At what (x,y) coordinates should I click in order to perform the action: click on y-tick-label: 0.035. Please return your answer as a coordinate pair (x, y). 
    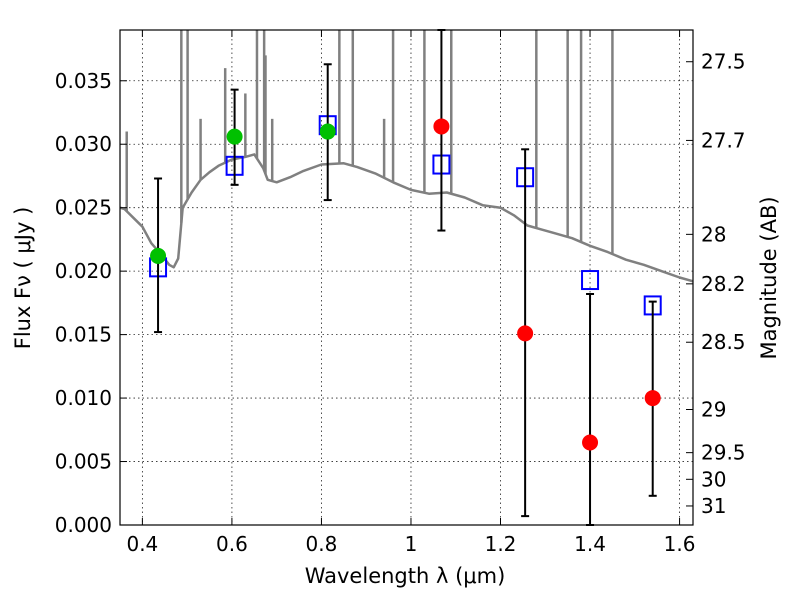
    Looking at the image, I should click on (83, 81).